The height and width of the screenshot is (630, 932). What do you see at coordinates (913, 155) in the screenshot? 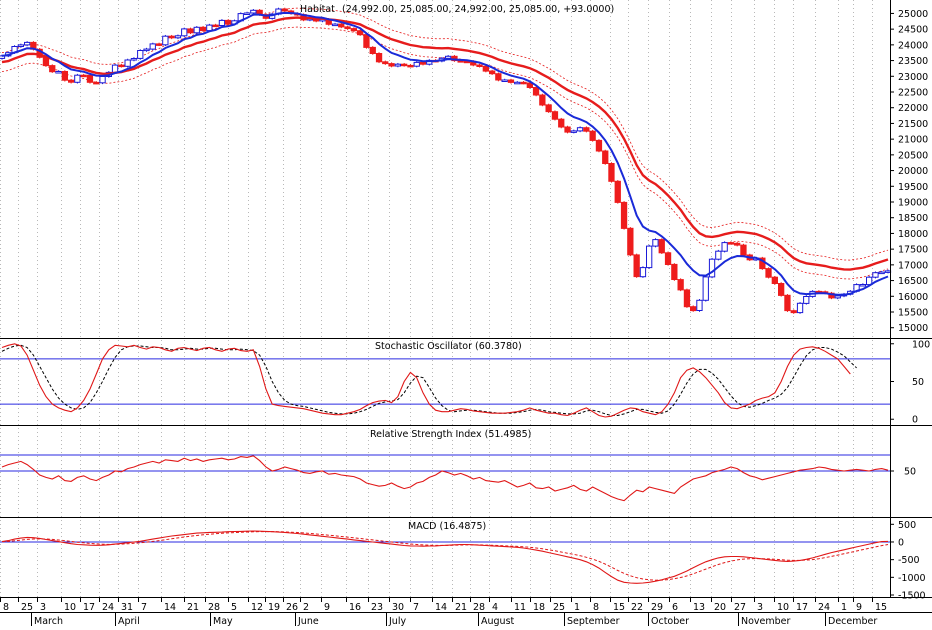
I see `price-tick-label: 20500` at bounding box center [913, 155].